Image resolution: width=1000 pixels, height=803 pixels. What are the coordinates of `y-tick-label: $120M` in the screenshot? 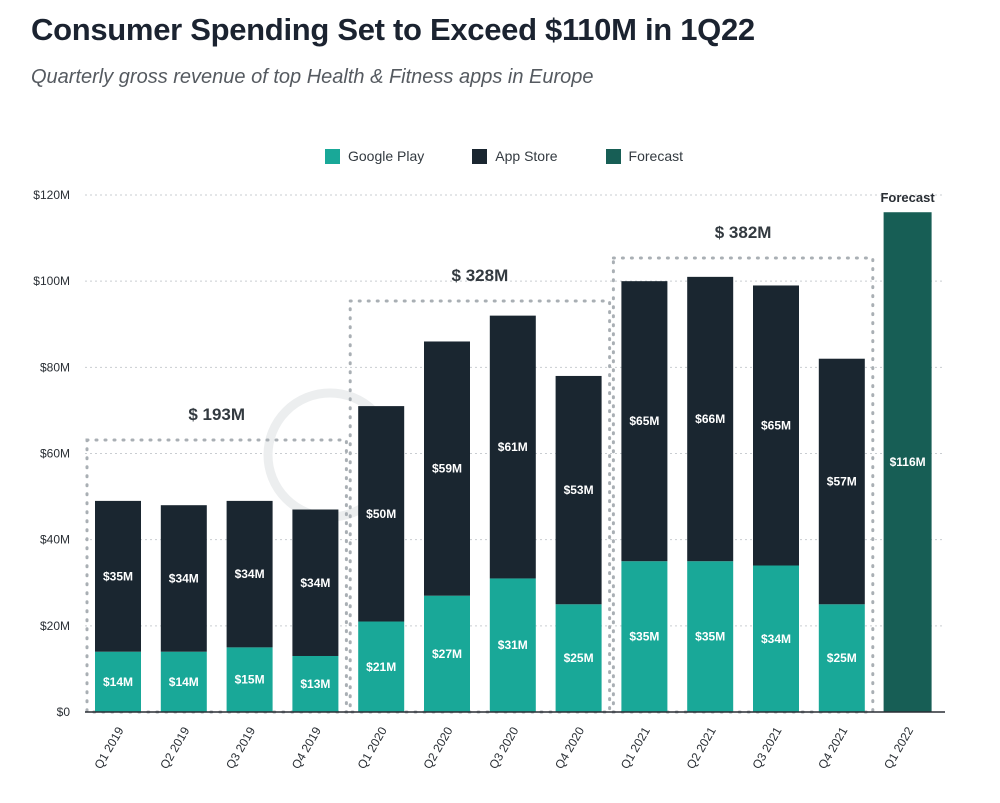 It's located at (51, 195).